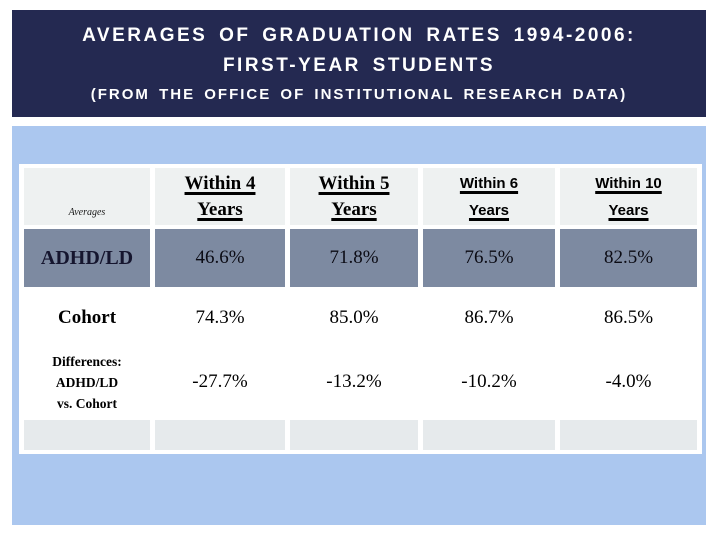 This screenshot has height=540, width=720. What do you see at coordinates (87, 382) in the screenshot?
I see `row-label-differences: Differences: ADHD/LD vs. Cohort` at bounding box center [87, 382].